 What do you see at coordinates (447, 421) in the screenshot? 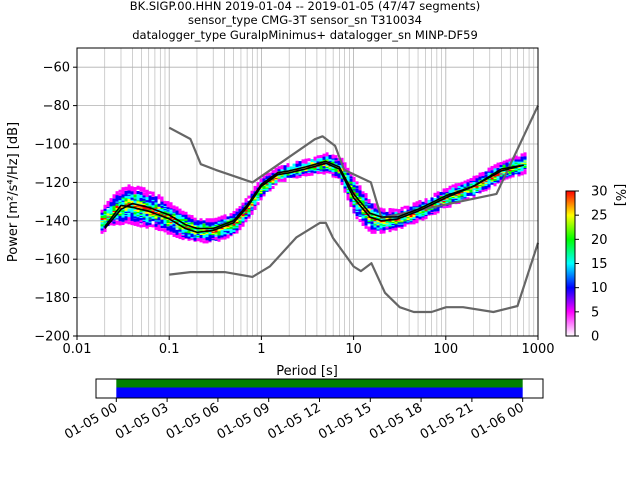
I see `coverage-tick-label: 01-05 21` at bounding box center [447, 421].